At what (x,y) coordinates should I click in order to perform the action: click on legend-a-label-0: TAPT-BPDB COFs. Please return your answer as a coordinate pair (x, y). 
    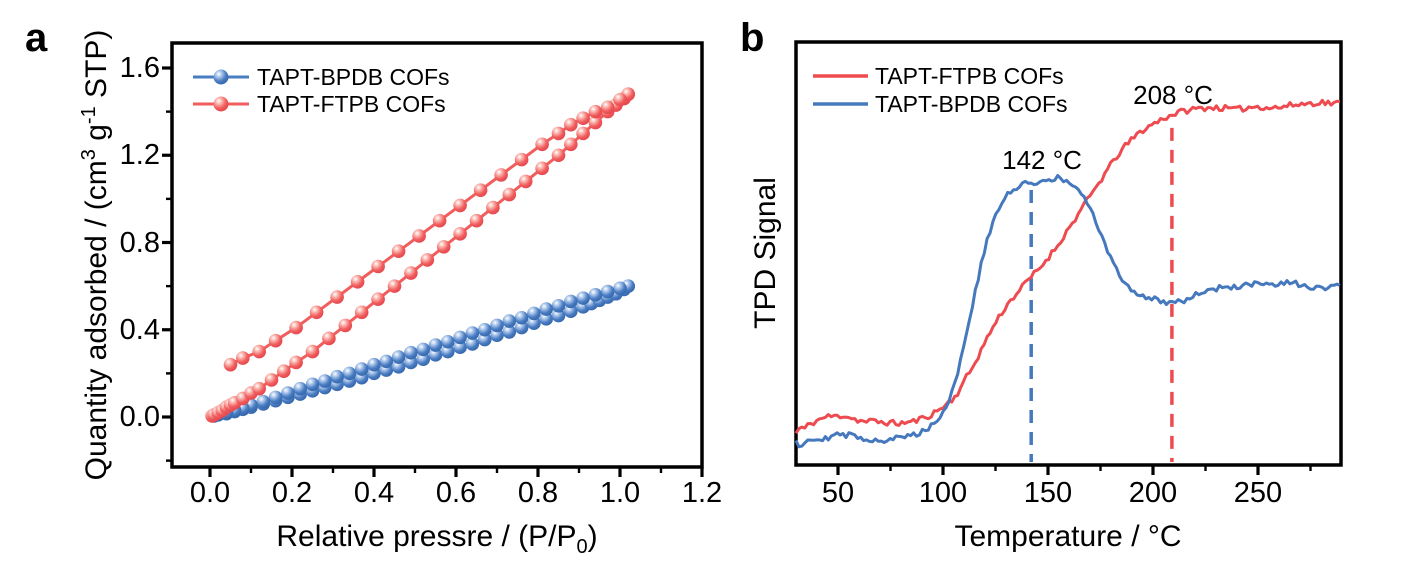
    Looking at the image, I should click on (353, 77).